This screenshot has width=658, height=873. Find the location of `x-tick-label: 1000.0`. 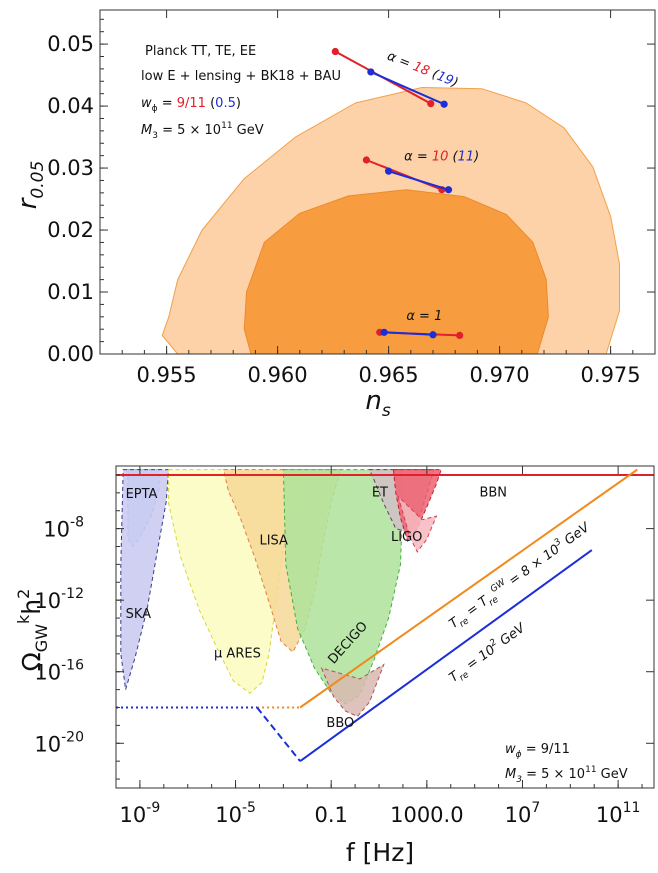

x-tick-label: 1000.0 is located at coordinates (426, 815).